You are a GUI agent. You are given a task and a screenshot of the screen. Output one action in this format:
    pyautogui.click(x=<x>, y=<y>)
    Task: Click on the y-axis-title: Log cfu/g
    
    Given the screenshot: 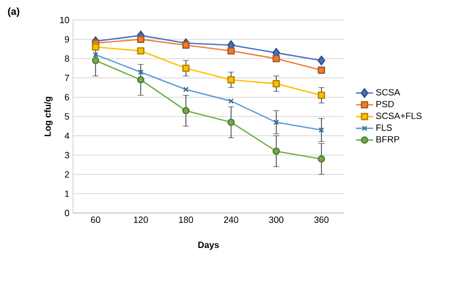 What is the action you would take?
    pyautogui.click(x=48, y=116)
    